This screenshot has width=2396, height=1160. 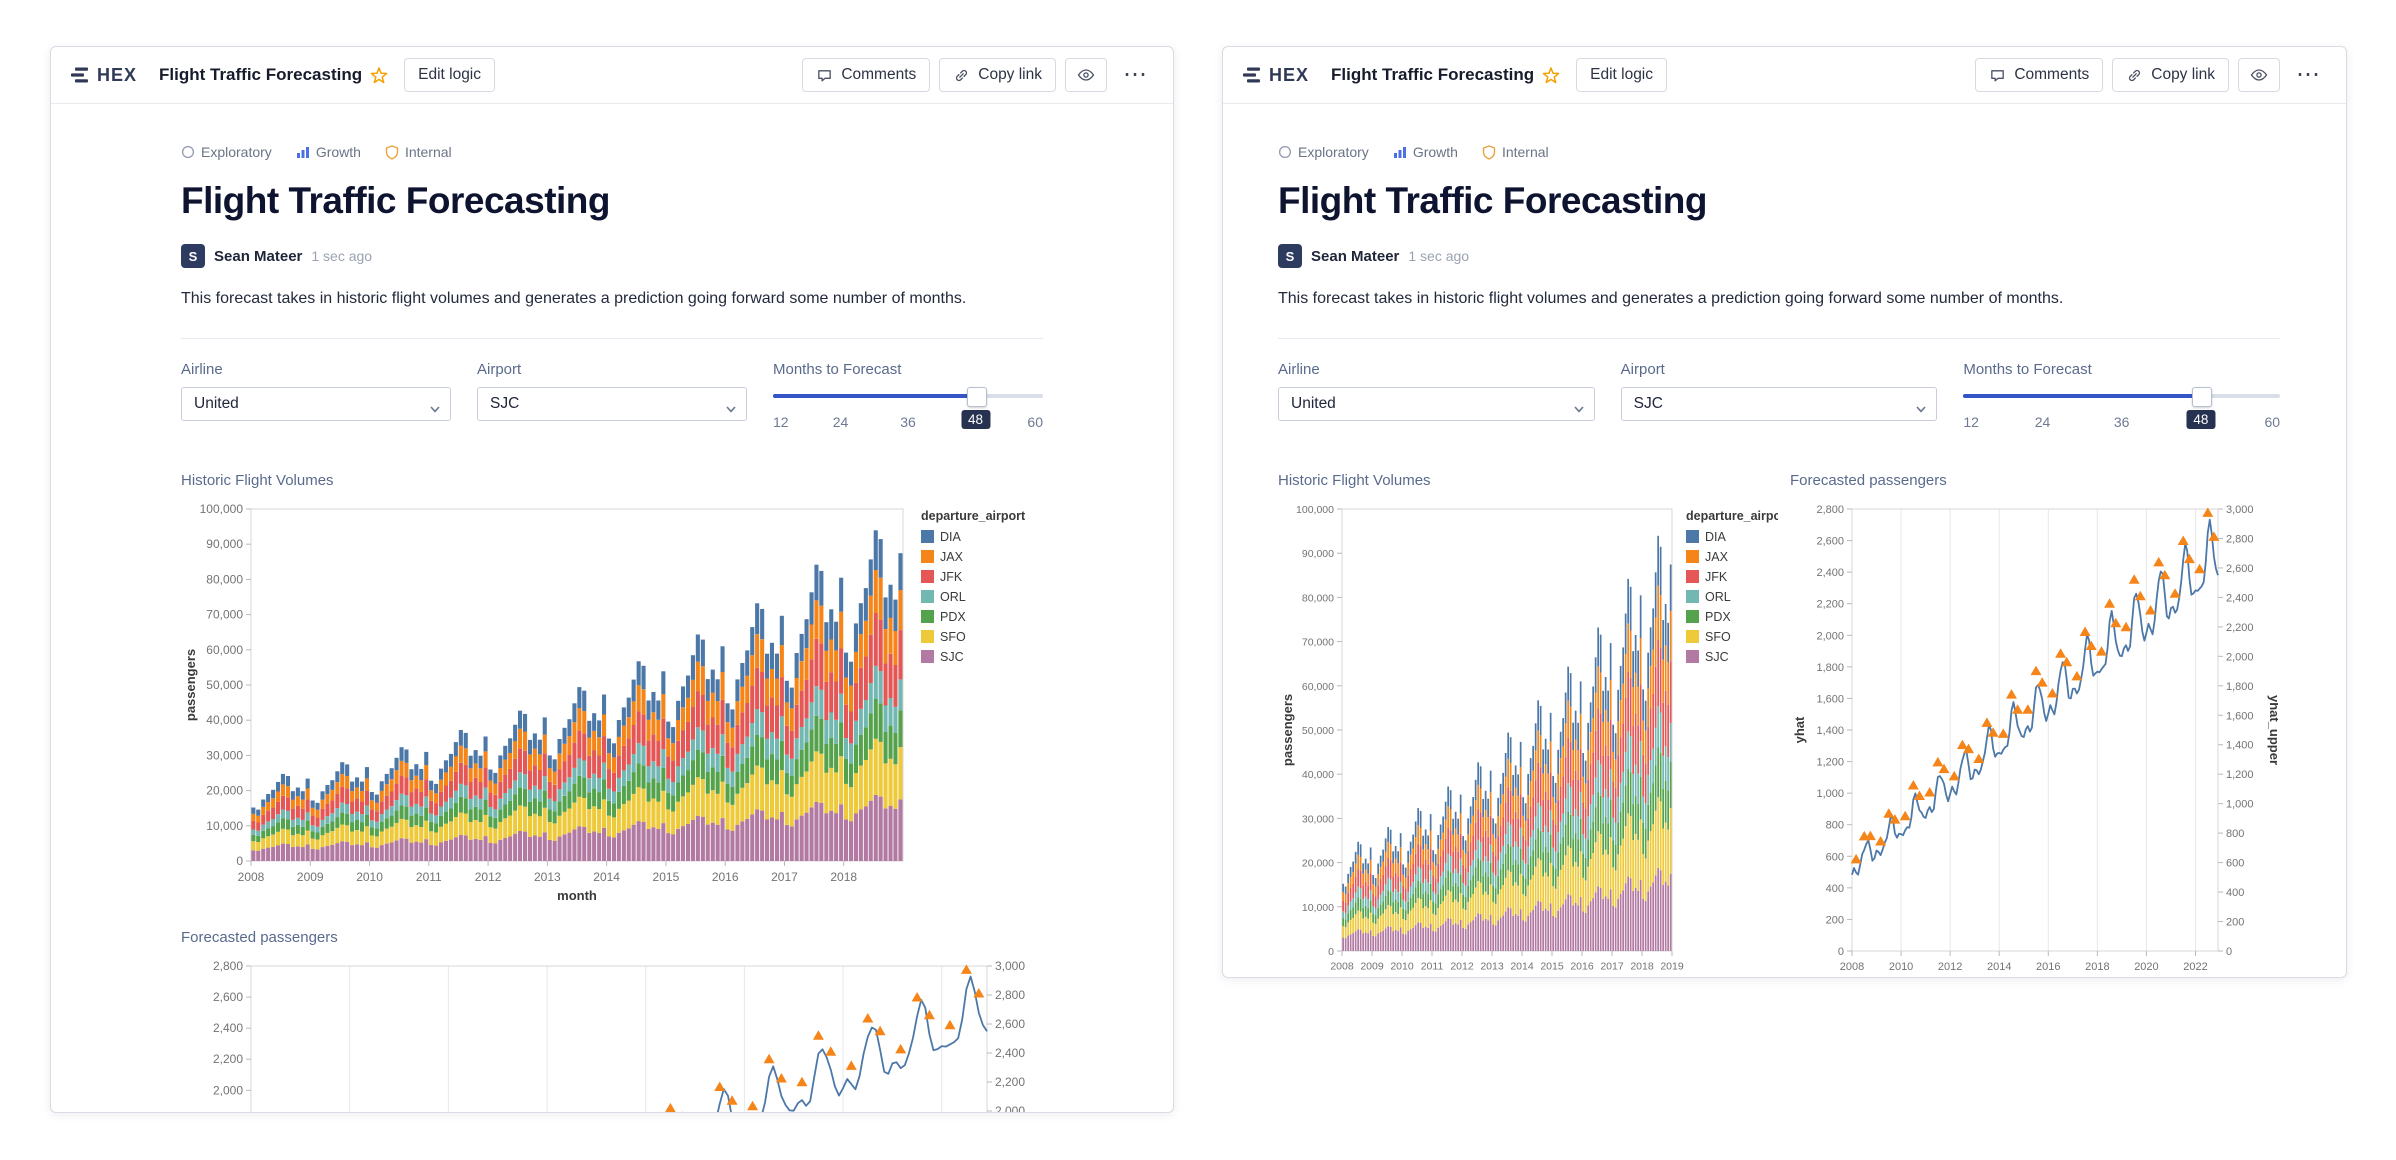 I want to click on tag-row: Exploratory Growth Internal, so click(x=1779, y=152).